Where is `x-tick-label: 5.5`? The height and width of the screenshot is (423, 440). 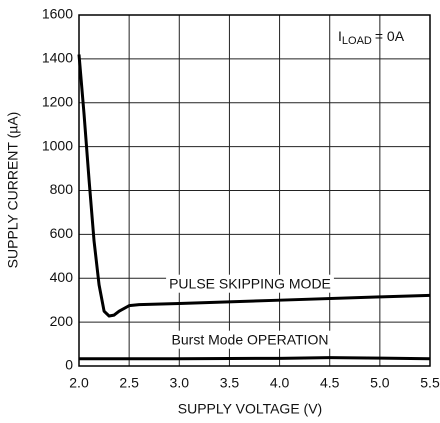 x-tick-label: 5.5 is located at coordinates (430, 383).